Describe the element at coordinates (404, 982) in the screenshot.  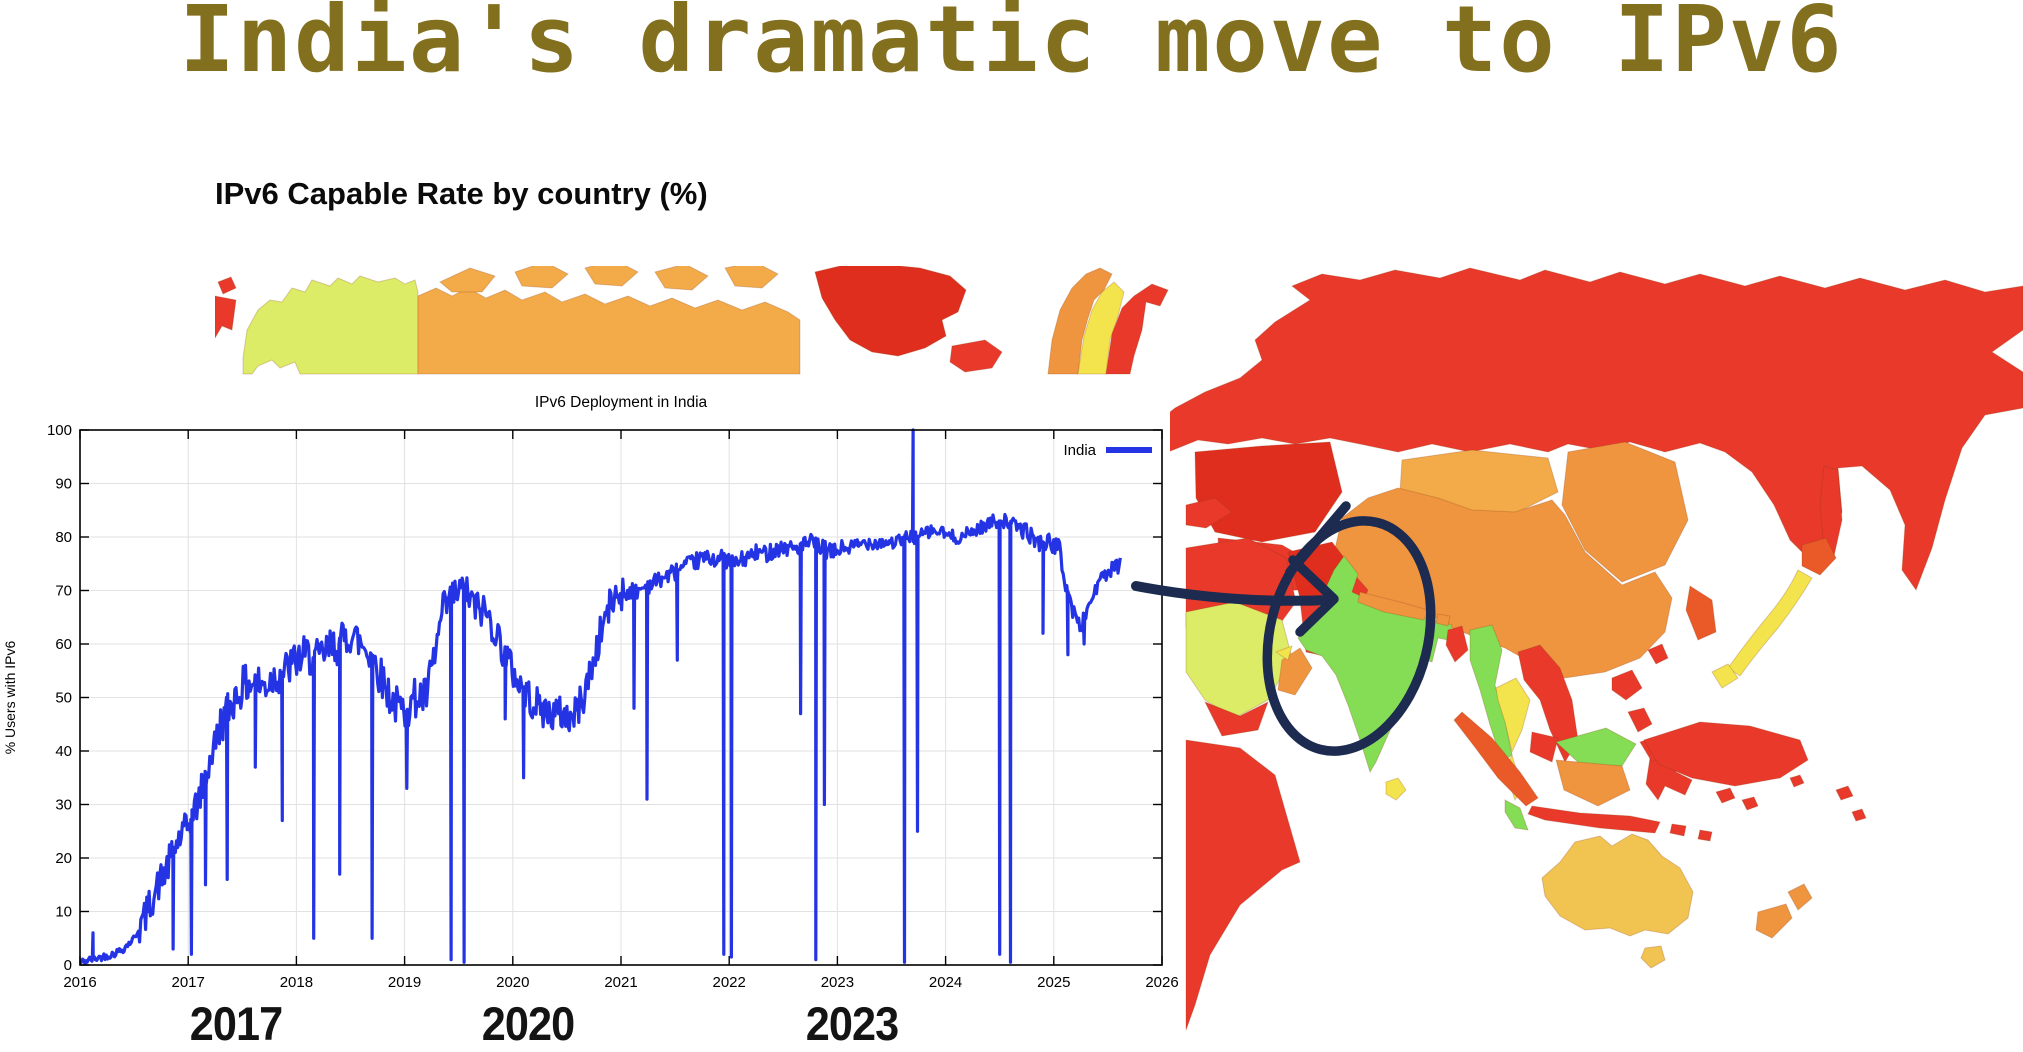
I see `svg-text: 2019` at that location.